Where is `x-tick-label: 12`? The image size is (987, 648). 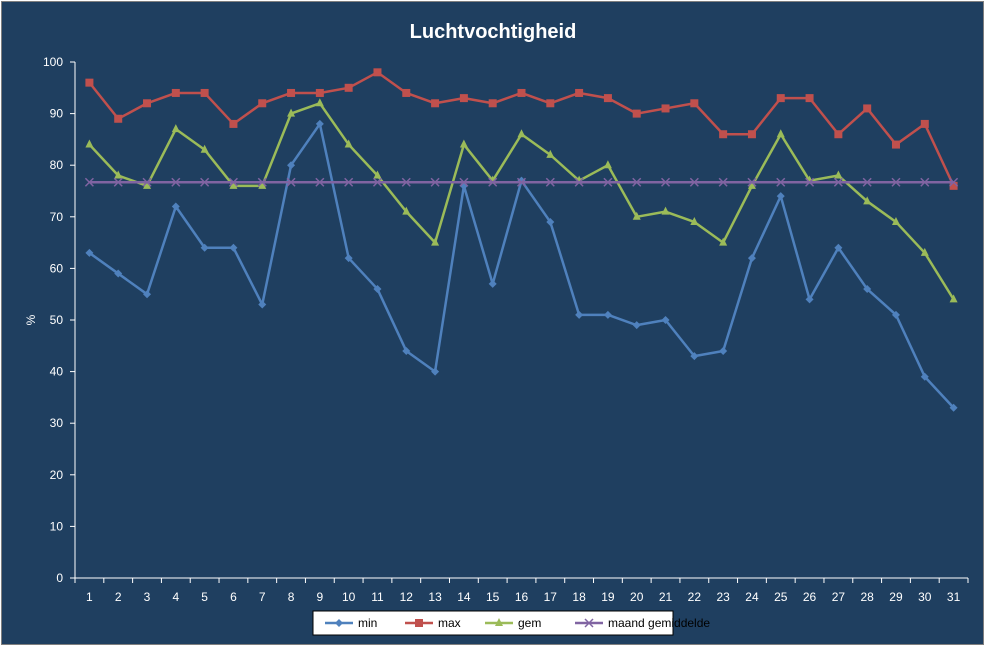
x-tick-label: 12 is located at coordinates (407, 597).